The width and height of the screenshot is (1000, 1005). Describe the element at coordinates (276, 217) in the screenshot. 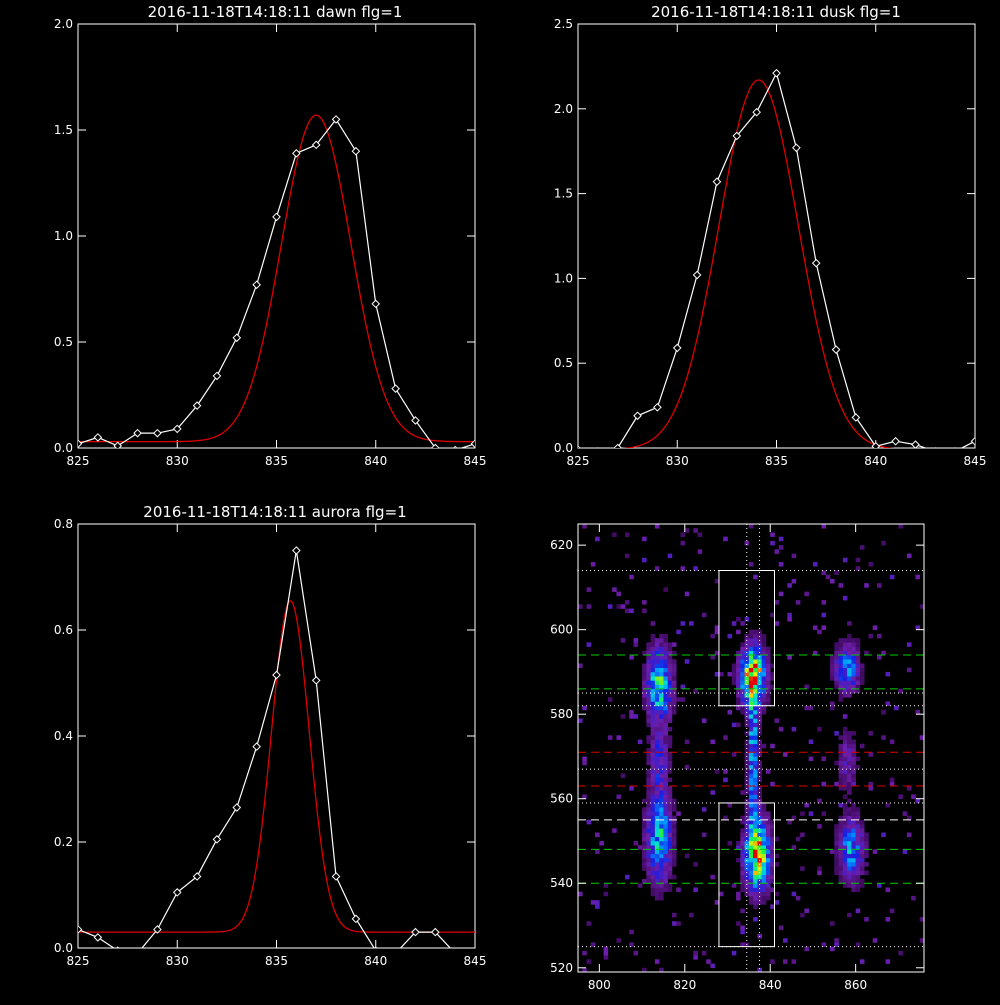

I see `dawn-data-point` at that location.